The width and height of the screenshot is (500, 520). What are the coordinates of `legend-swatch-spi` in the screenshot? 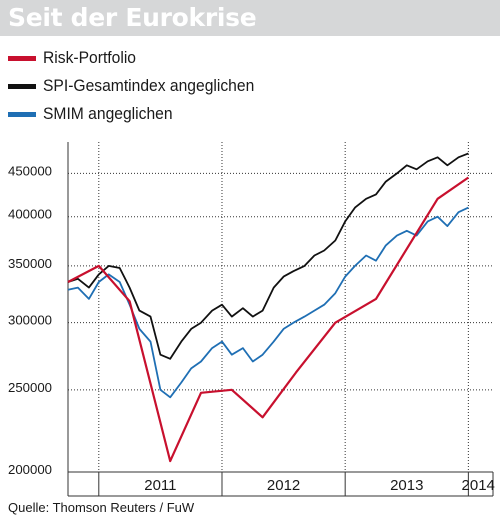 It's located at (22, 86).